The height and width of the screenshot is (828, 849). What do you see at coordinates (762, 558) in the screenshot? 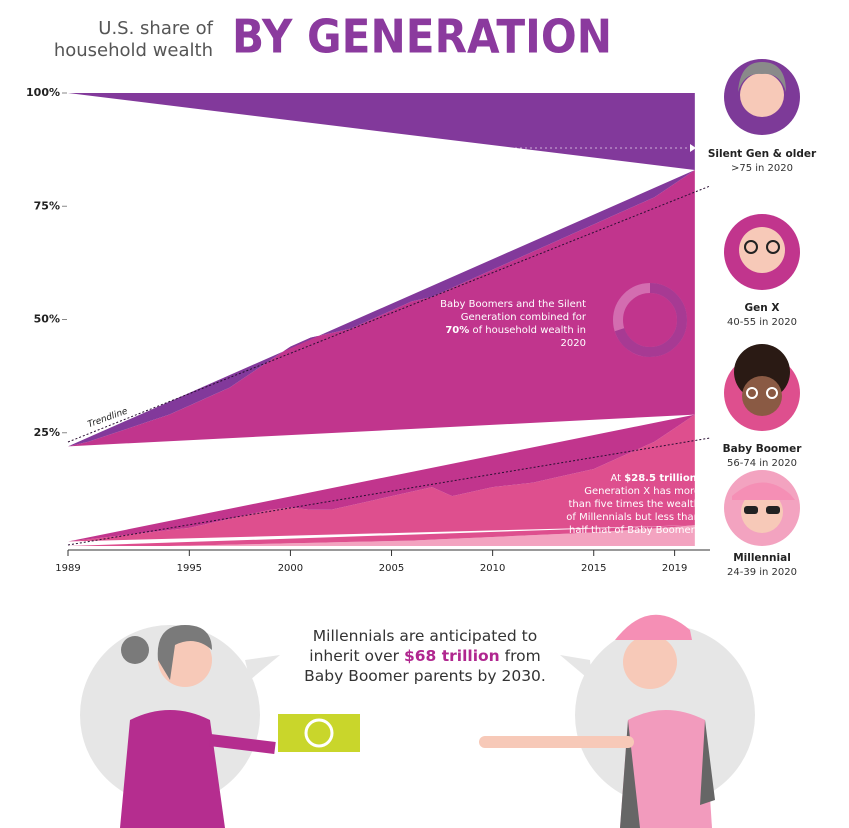
I see `legend-label: Millennial` at bounding box center [762, 558].